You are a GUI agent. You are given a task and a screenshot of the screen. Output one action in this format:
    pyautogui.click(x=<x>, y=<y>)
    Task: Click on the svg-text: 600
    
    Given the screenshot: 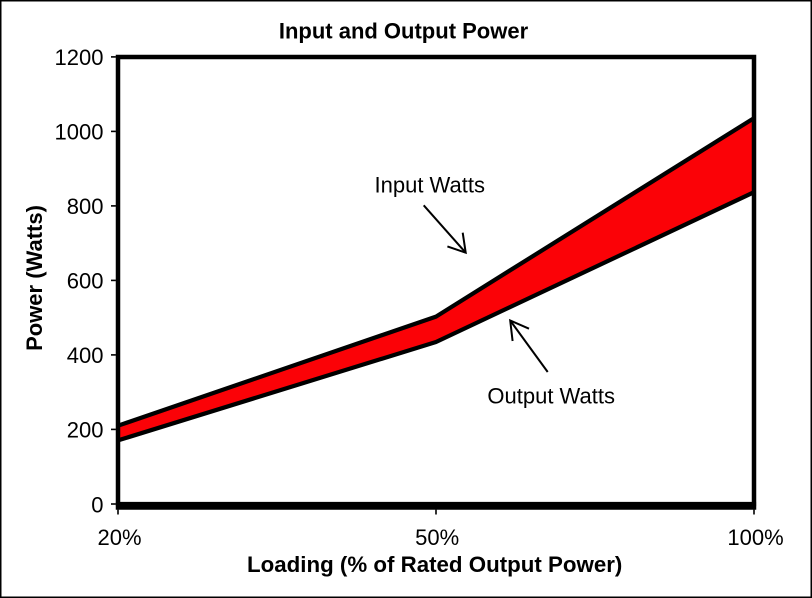 What is the action you would take?
    pyautogui.click(x=85, y=281)
    